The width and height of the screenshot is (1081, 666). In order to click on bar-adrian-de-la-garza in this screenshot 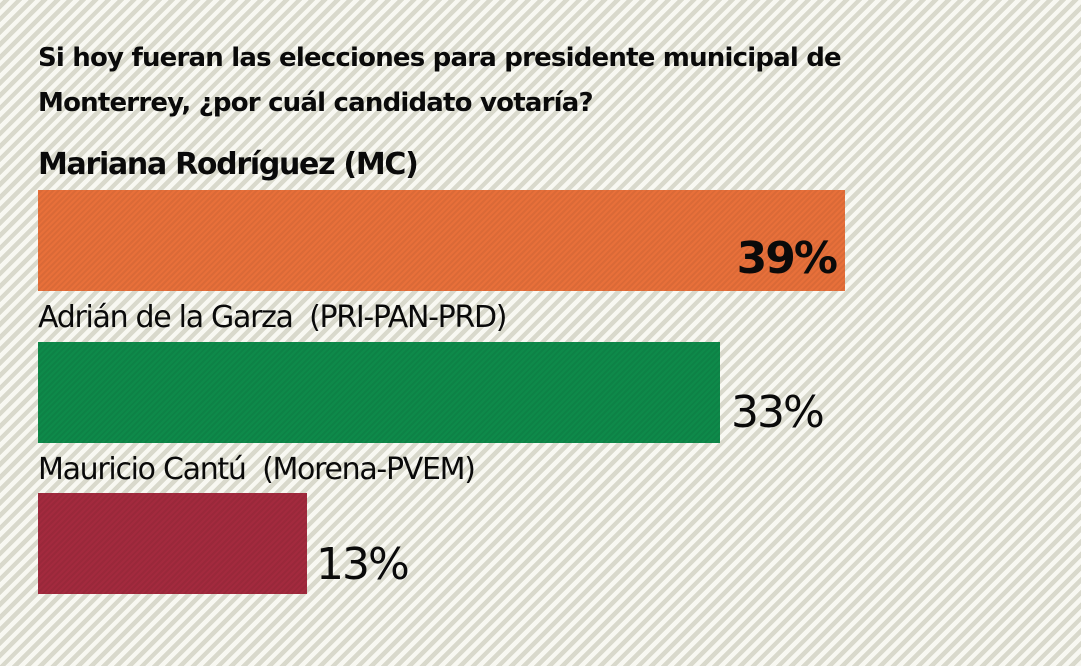, I will do `click(379, 392)`.